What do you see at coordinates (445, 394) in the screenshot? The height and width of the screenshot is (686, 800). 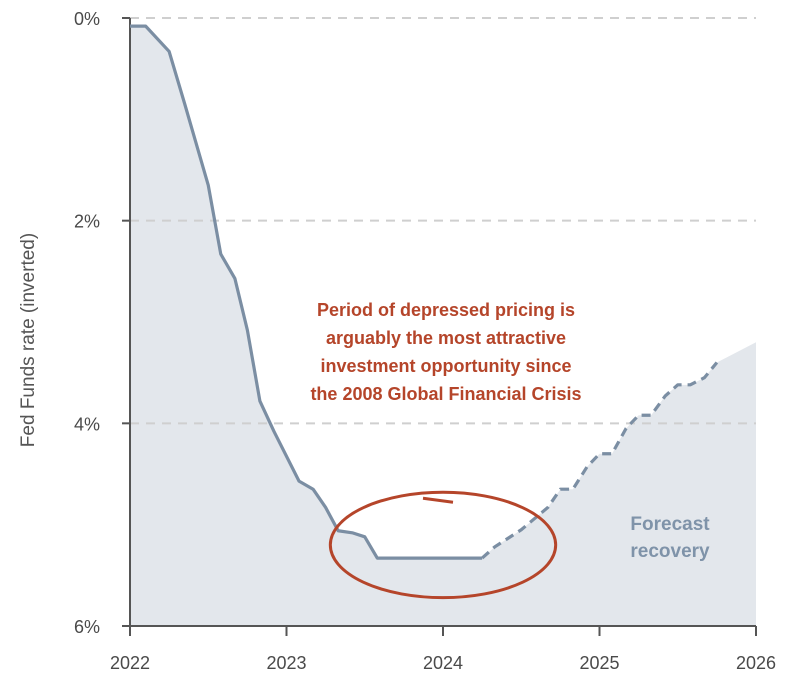 I see `callout-line: the 2008 Global Financial Crisis` at bounding box center [445, 394].